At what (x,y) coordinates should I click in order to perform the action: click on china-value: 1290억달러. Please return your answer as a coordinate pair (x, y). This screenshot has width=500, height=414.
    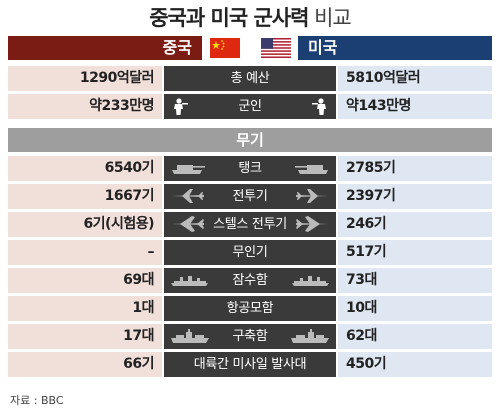
    Looking at the image, I should click on (85, 78).